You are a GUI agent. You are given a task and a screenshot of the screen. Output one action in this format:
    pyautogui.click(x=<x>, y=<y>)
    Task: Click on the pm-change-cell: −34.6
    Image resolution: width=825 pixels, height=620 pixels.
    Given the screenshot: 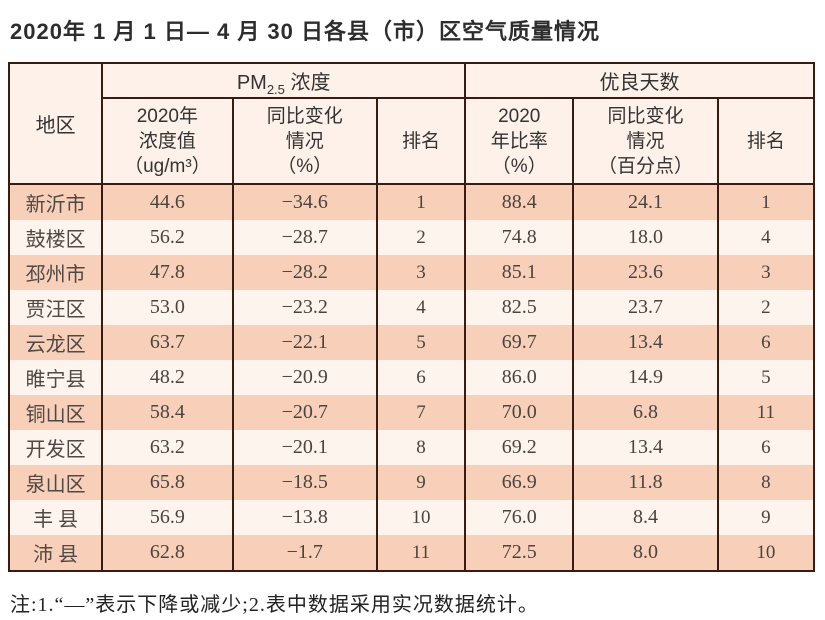 What is the action you would take?
    pyautogui.click(x=304, y=202)
    